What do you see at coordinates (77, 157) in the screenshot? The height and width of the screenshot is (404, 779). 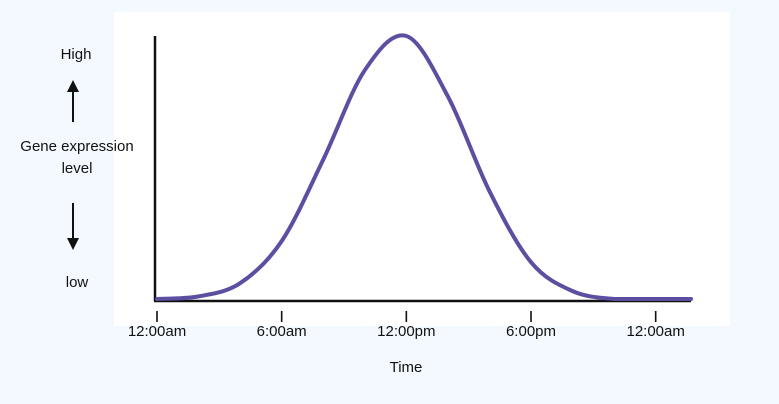 I see `y-axis-title: Gene expression level` at bounding box center [77, 157].